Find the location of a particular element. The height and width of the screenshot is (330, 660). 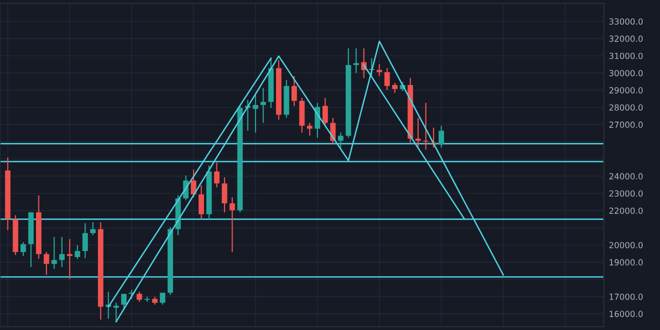

y-tick-label: 30000.0 is located at coordinates (626, 73).